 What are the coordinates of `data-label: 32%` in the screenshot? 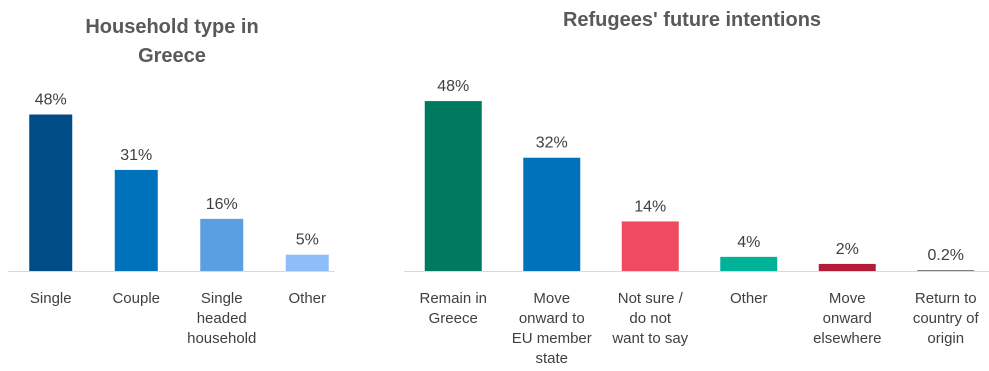 It's located at (552, 143).